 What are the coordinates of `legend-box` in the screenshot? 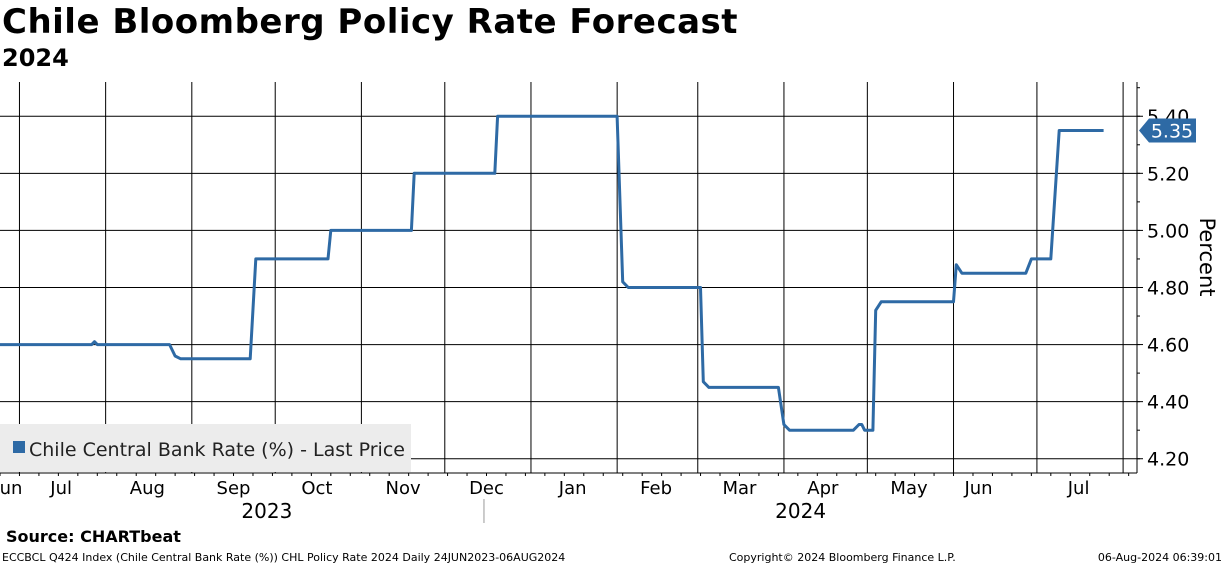 It's located at (205, 448).